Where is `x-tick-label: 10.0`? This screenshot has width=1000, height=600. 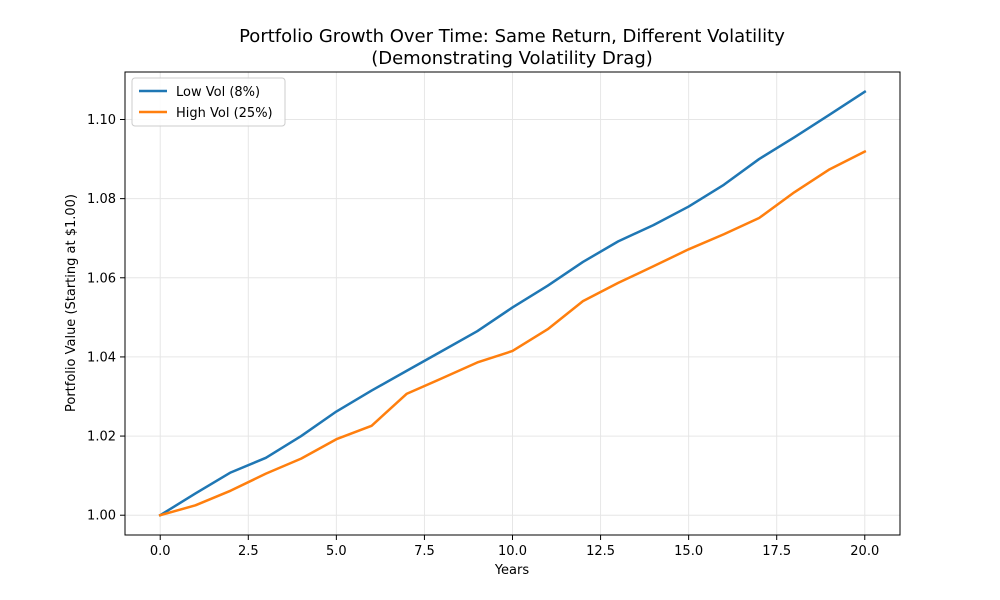
x-tick-label: 10.0 is located at coordinates (512, 551).